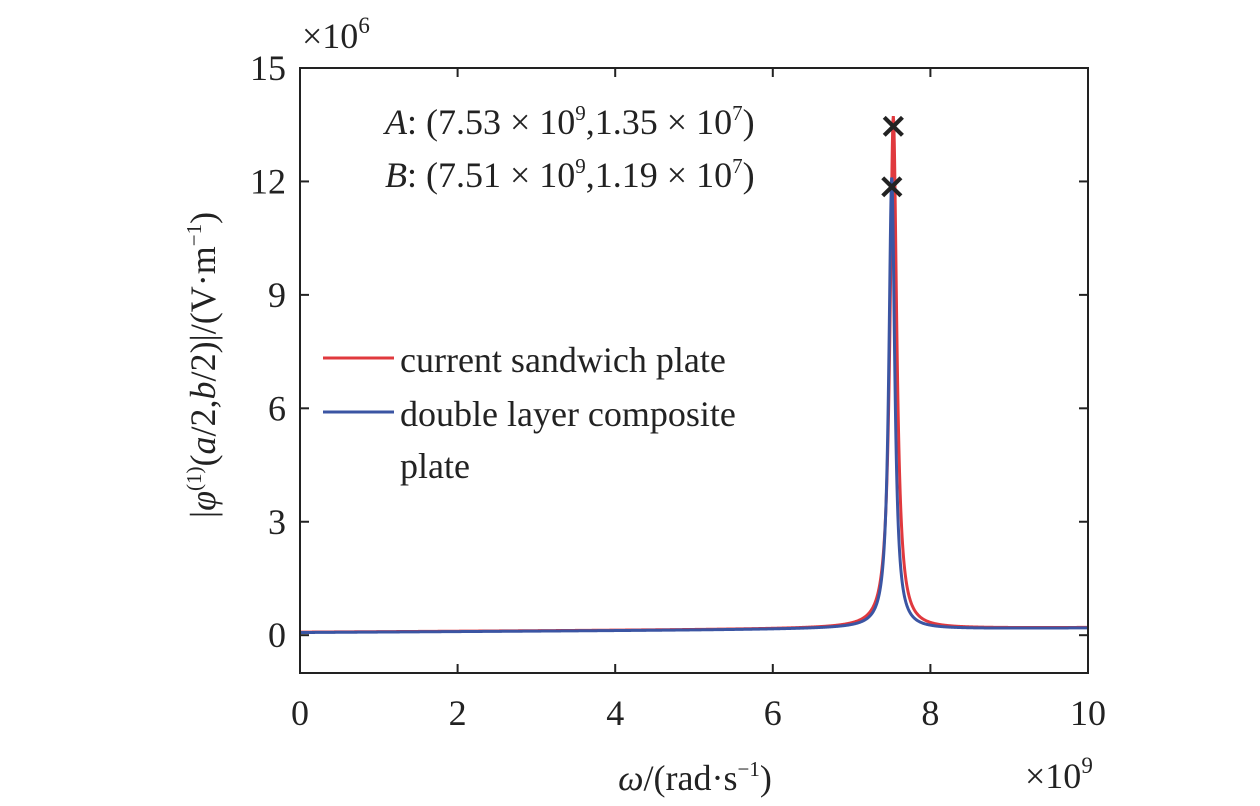 Image resolution: width=1260 pixels, height=806 pixels. Describe the element at coordinates (749, 122) in the screenshot. I see `annotation-a-end: )` at that location.